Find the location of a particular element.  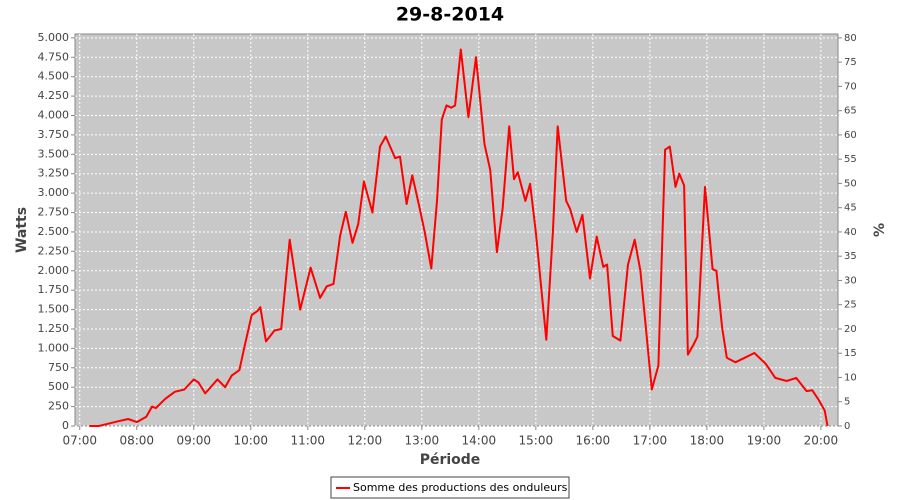

y2-tick-label: 30 is located at coordinates (850, 280).